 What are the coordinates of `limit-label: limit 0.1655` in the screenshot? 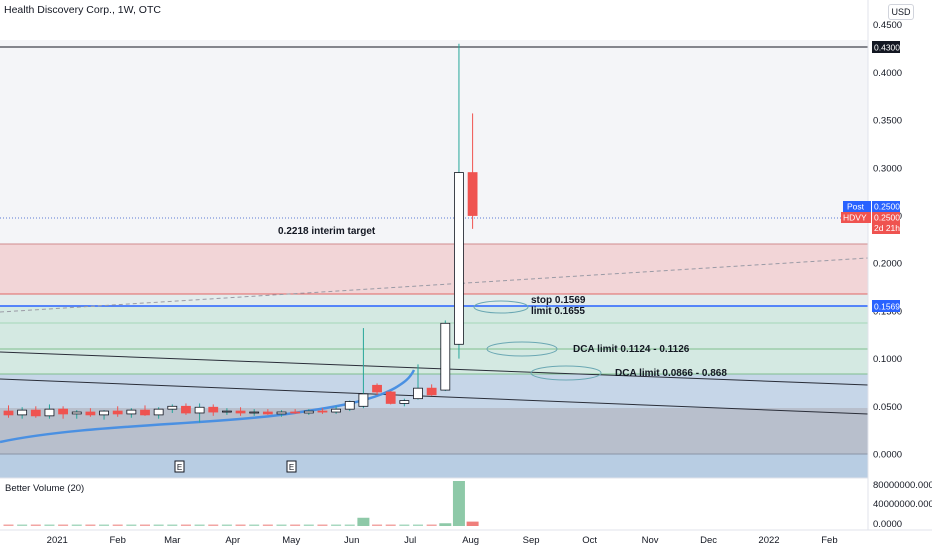 It's located at (558, 311).